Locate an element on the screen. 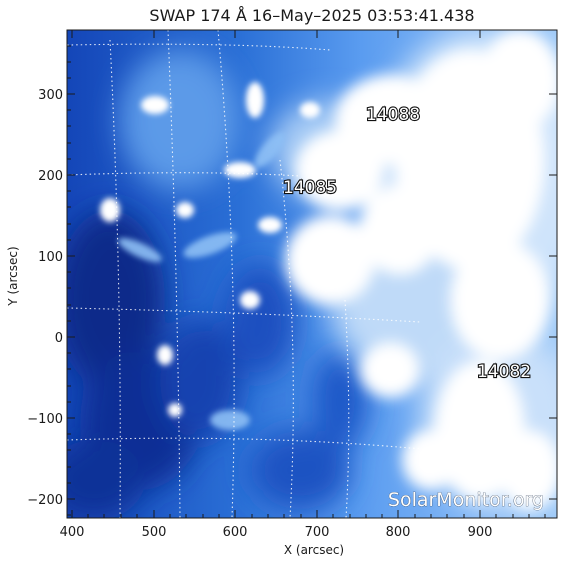 Image resolution: width=564 pixels, height=564 pixels. y-tick-label: 200 is located at coordinates (50, 176).